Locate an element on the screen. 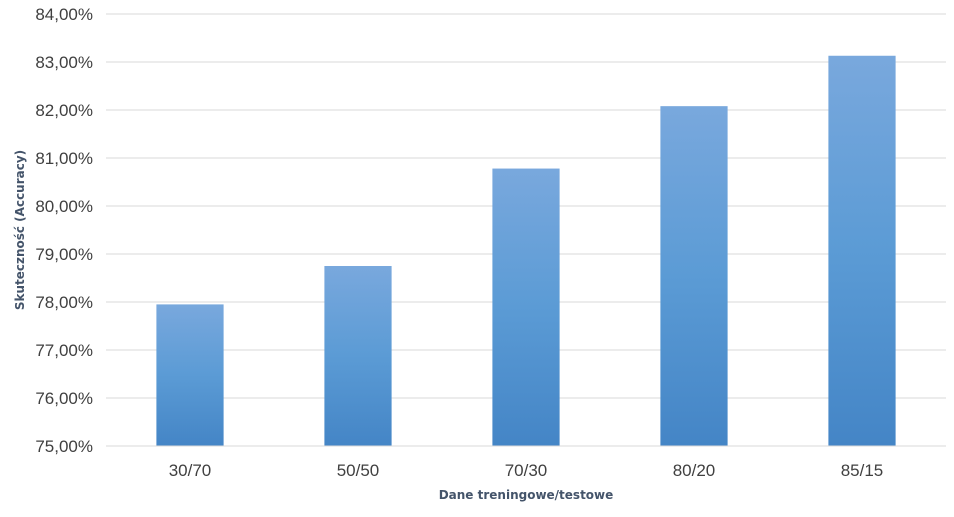 Image resolution: width=954 pixels, height=517 pixels. y-tick-label: 78,00% is located at coordinates (64, 302).